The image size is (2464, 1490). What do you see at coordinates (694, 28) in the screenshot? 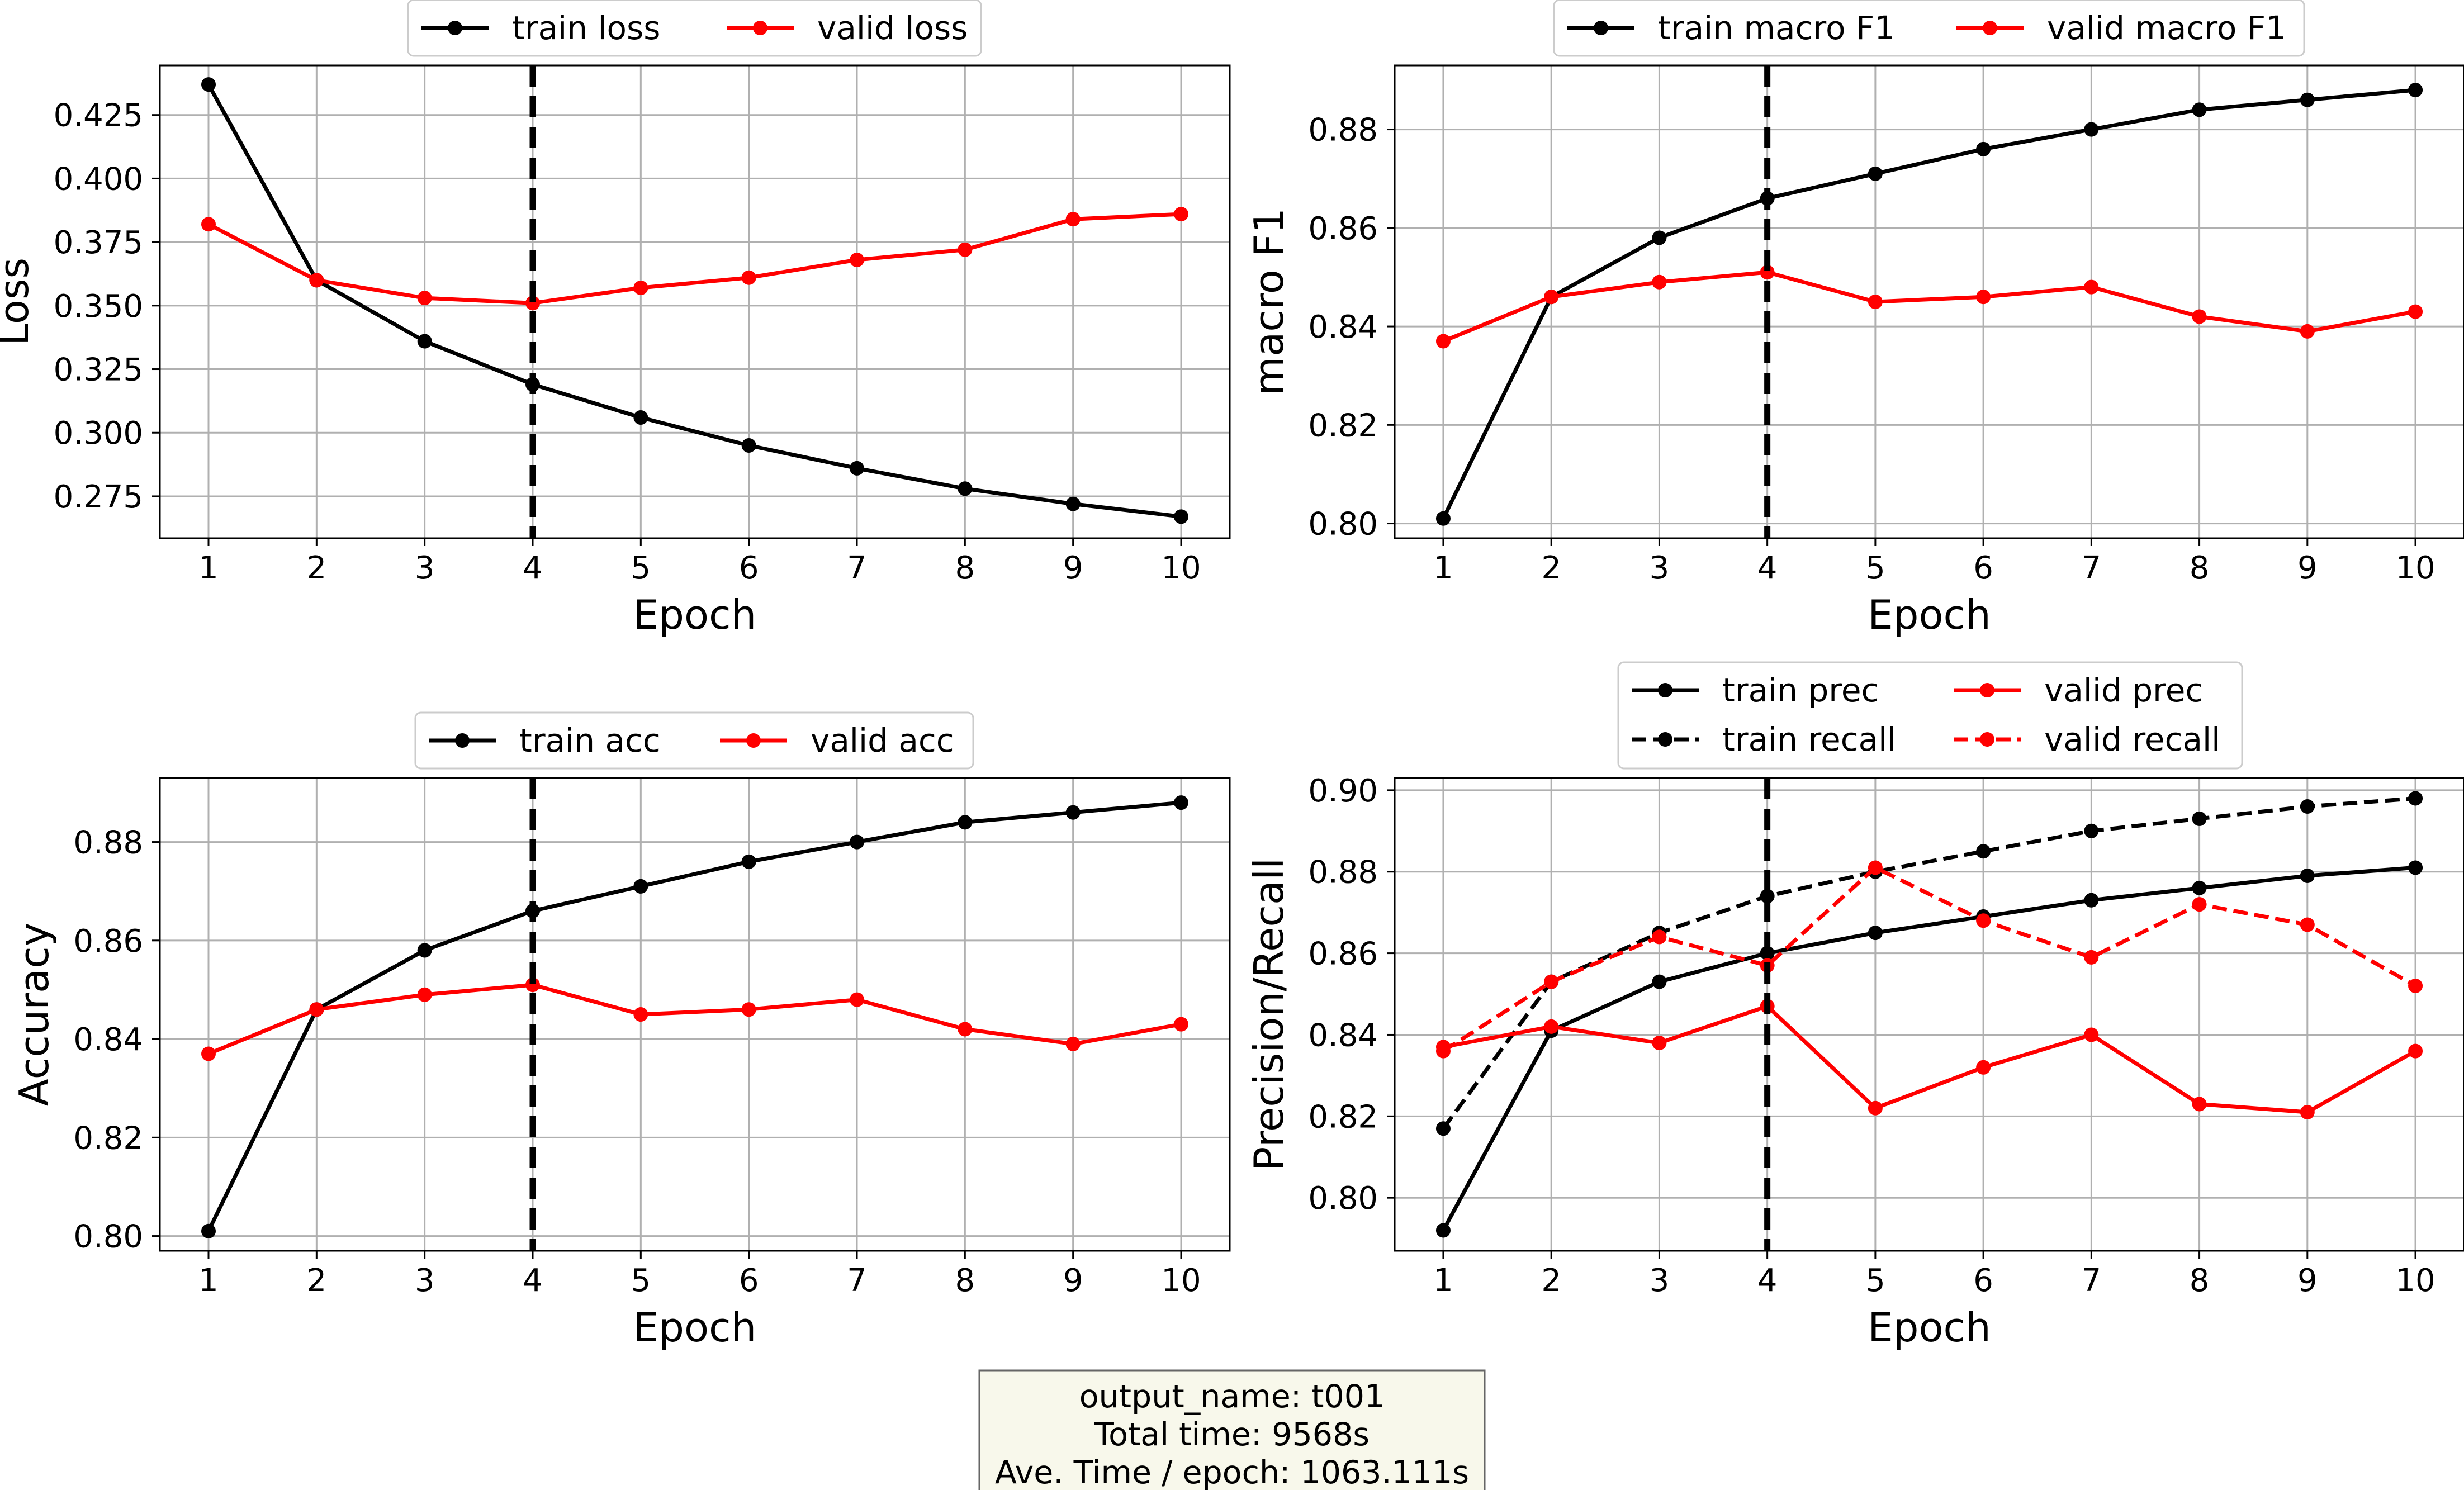
I see `legend: train loss valid loss` at bounding box center [694, 28].